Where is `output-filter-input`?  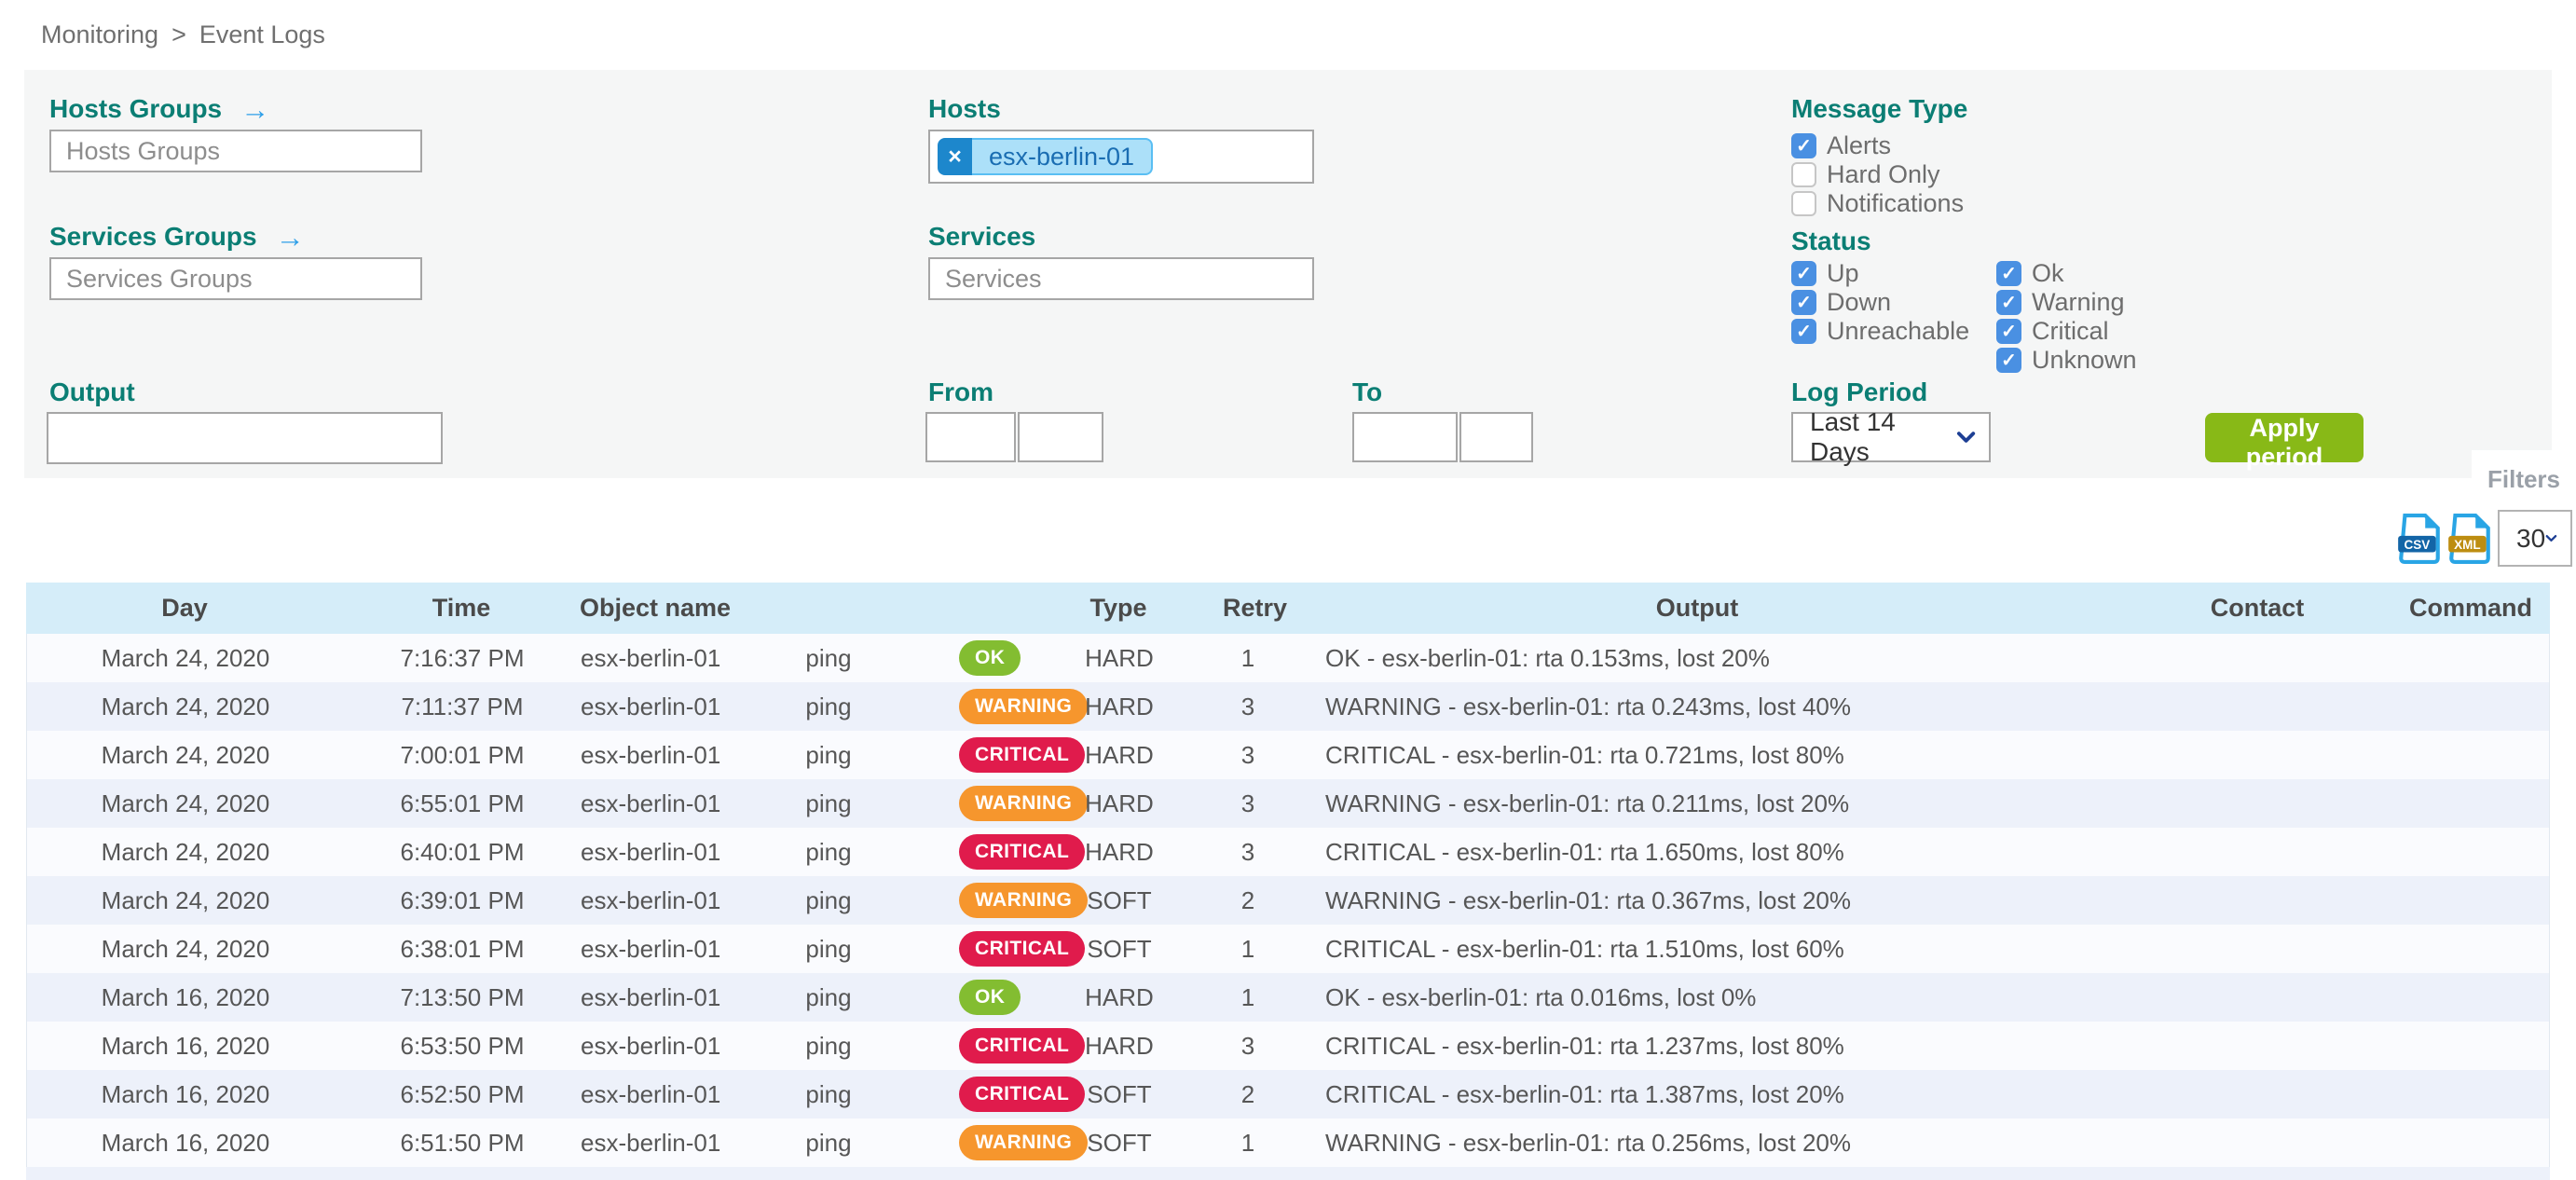
output-filter-input is located at coordinates (245, 438).